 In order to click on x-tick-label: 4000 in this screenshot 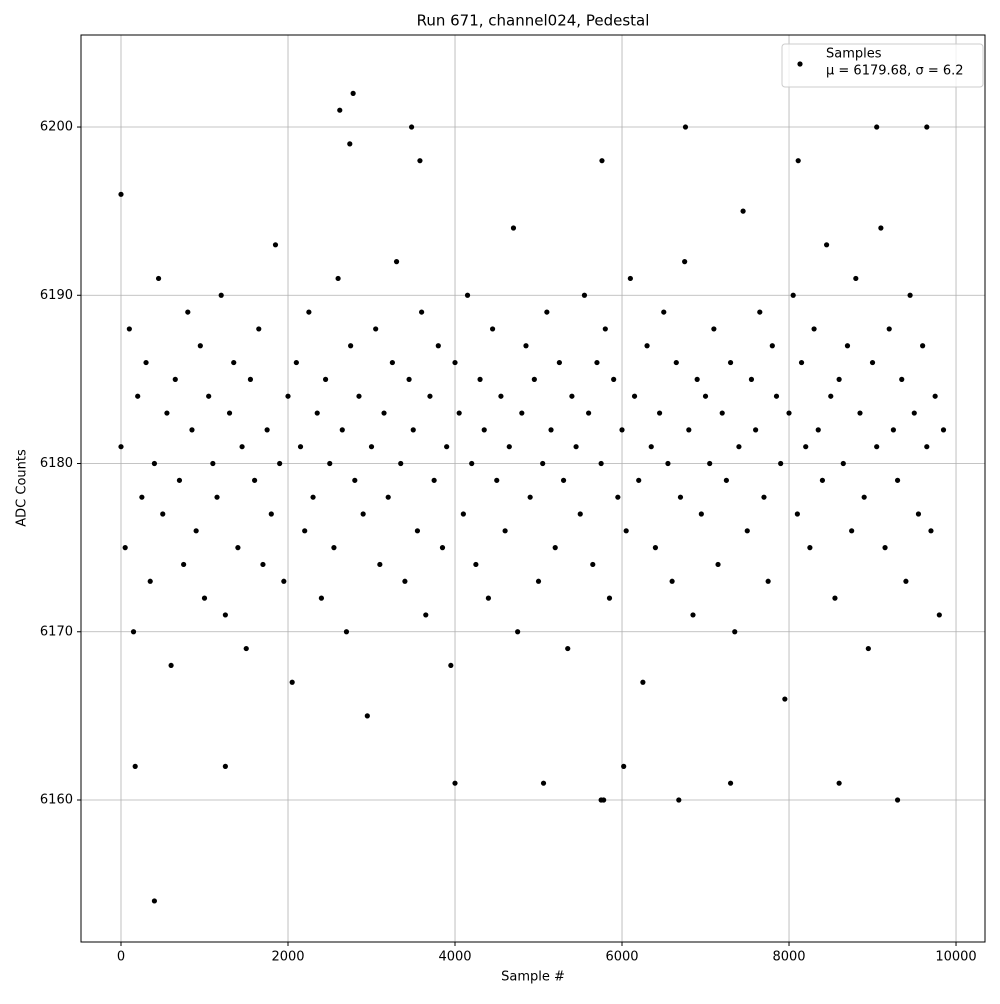, I will do `click(454, 957)`.